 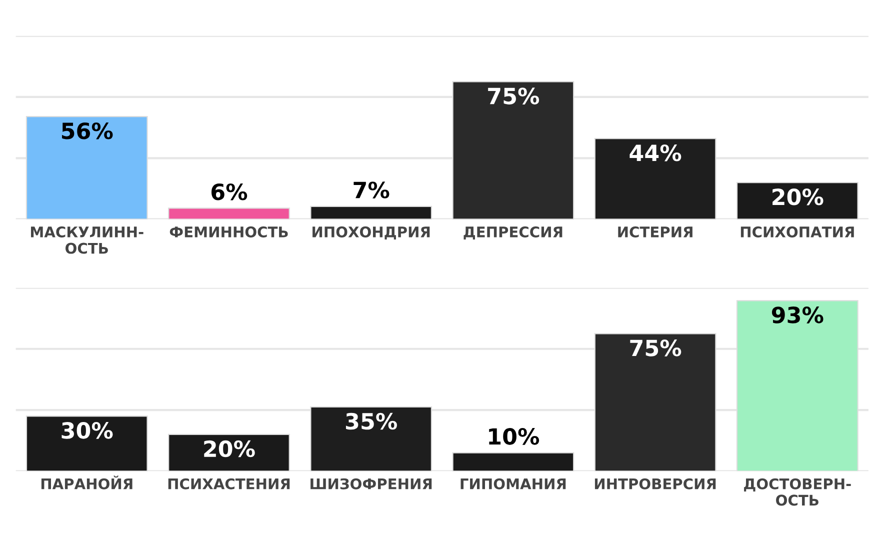 What do you see at coordinates (229, 484) in the screenshot?
I see `x-tick-label: ПСИХАСТЕНИЯ` at bounding box center [229, 484].